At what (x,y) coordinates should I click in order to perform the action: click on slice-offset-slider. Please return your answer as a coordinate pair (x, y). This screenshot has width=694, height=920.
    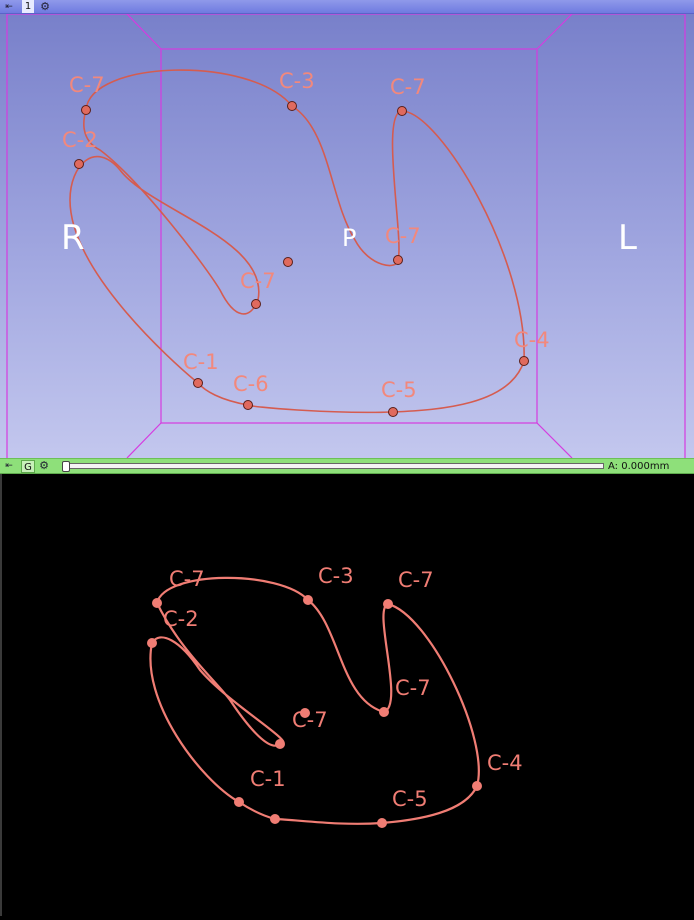
    Looking at the image, I should click on (333, 466).